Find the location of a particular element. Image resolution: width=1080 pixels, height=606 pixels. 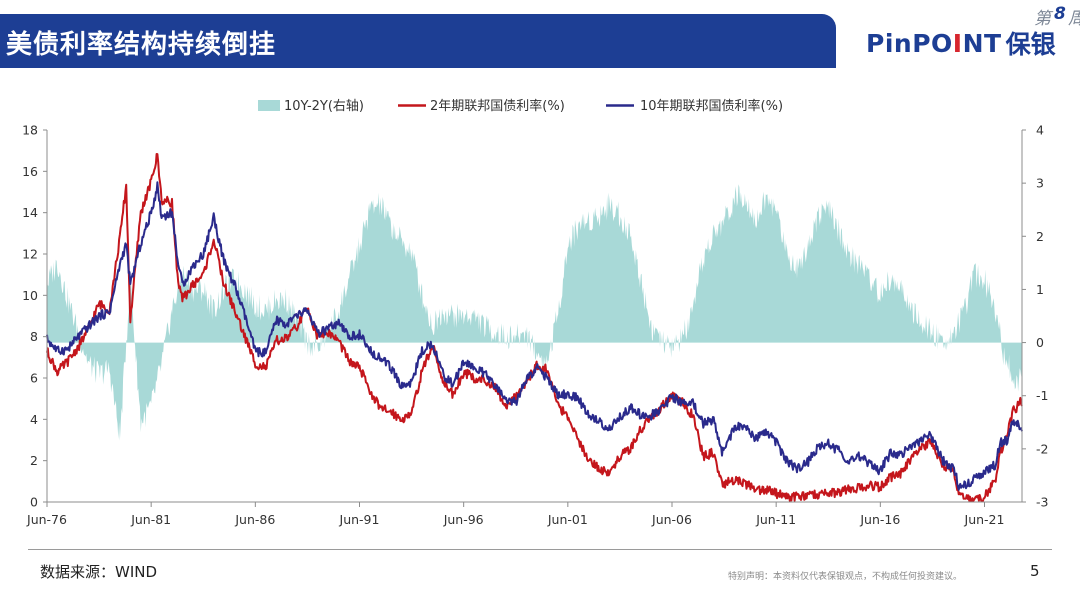

x-tick-label: Jun-16 is located at coordinates (879, 519).